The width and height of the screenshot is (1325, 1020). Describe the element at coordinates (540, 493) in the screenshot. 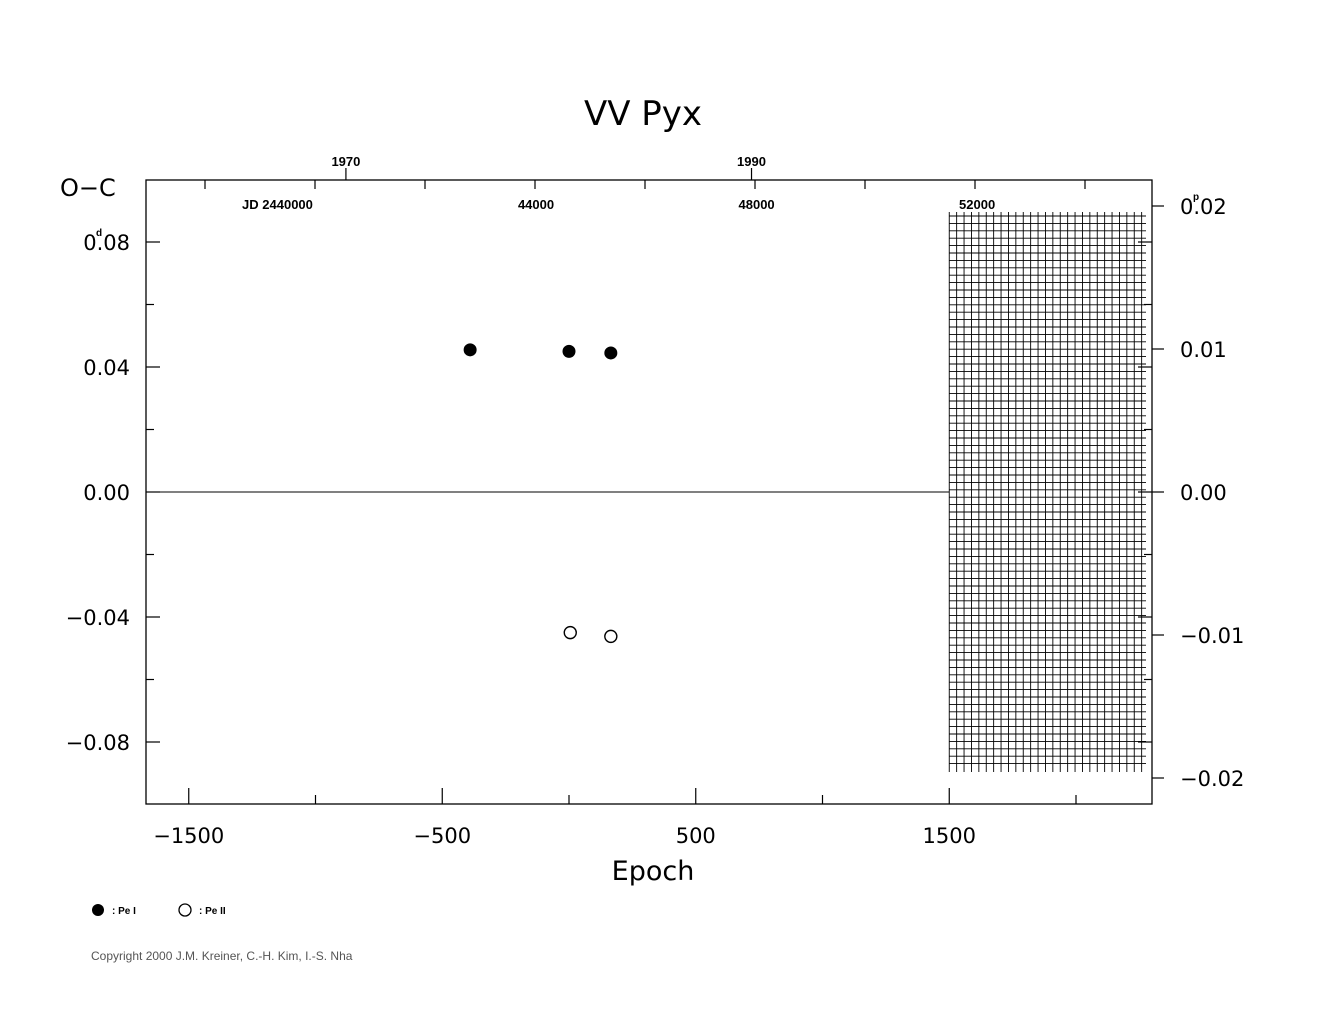

I see `data-points` at that location.